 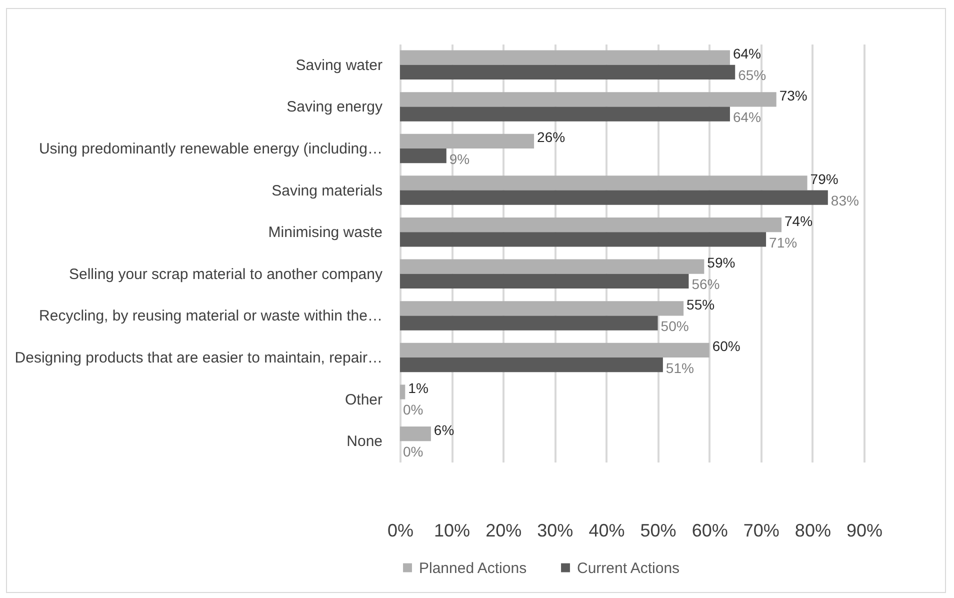 What do you see at coordinates (706, 284) in the screenshot?
I see `data-label: 56%` at bounding box center [706, 284].